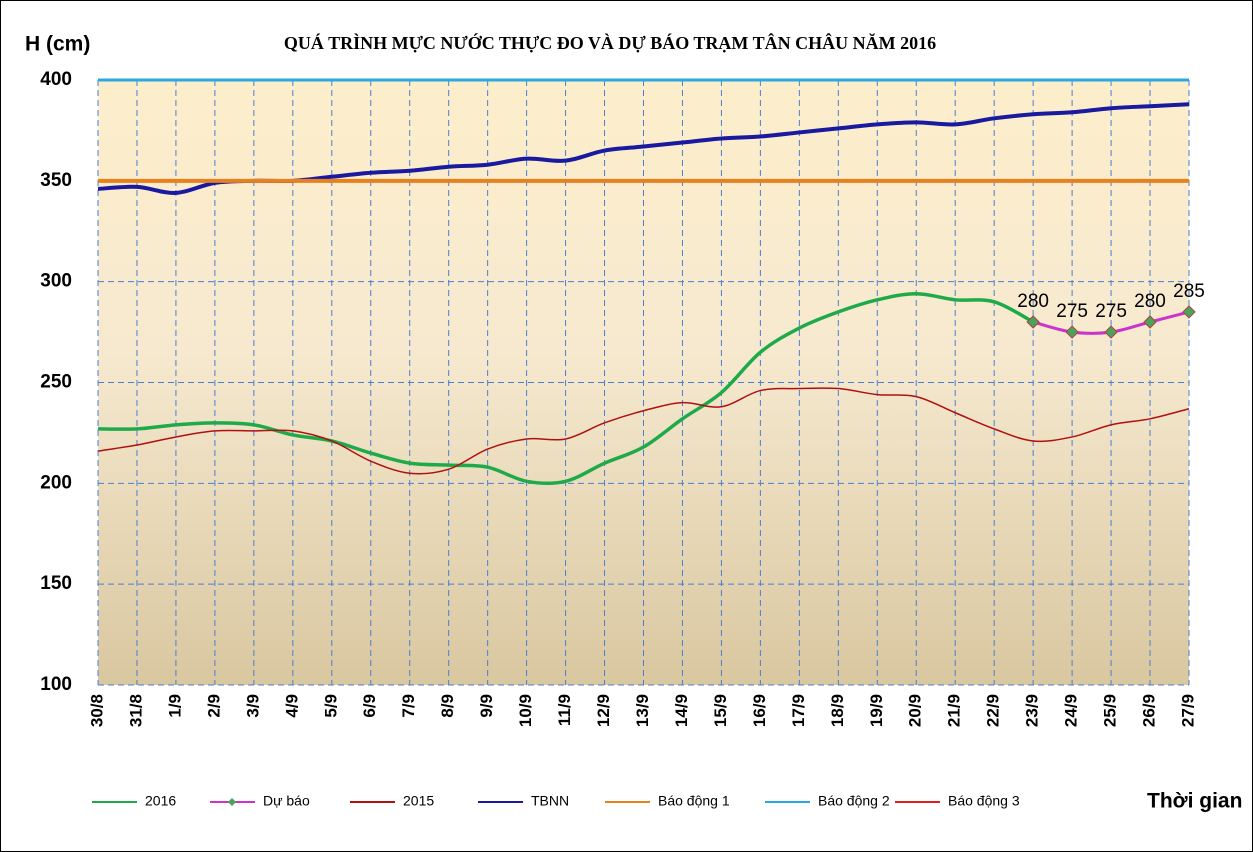 The image size is (1253, 852). What do you see at coordinates (564, 710) in the screenshot?
I see `x-tick-label: 11/9` at bounding box center [564, 710].